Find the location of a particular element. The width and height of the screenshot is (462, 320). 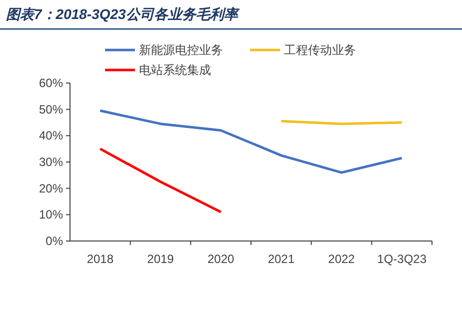

title: 图表7：2018-3Q23公司各业务毛利率 is located at coordinates (122, 14).